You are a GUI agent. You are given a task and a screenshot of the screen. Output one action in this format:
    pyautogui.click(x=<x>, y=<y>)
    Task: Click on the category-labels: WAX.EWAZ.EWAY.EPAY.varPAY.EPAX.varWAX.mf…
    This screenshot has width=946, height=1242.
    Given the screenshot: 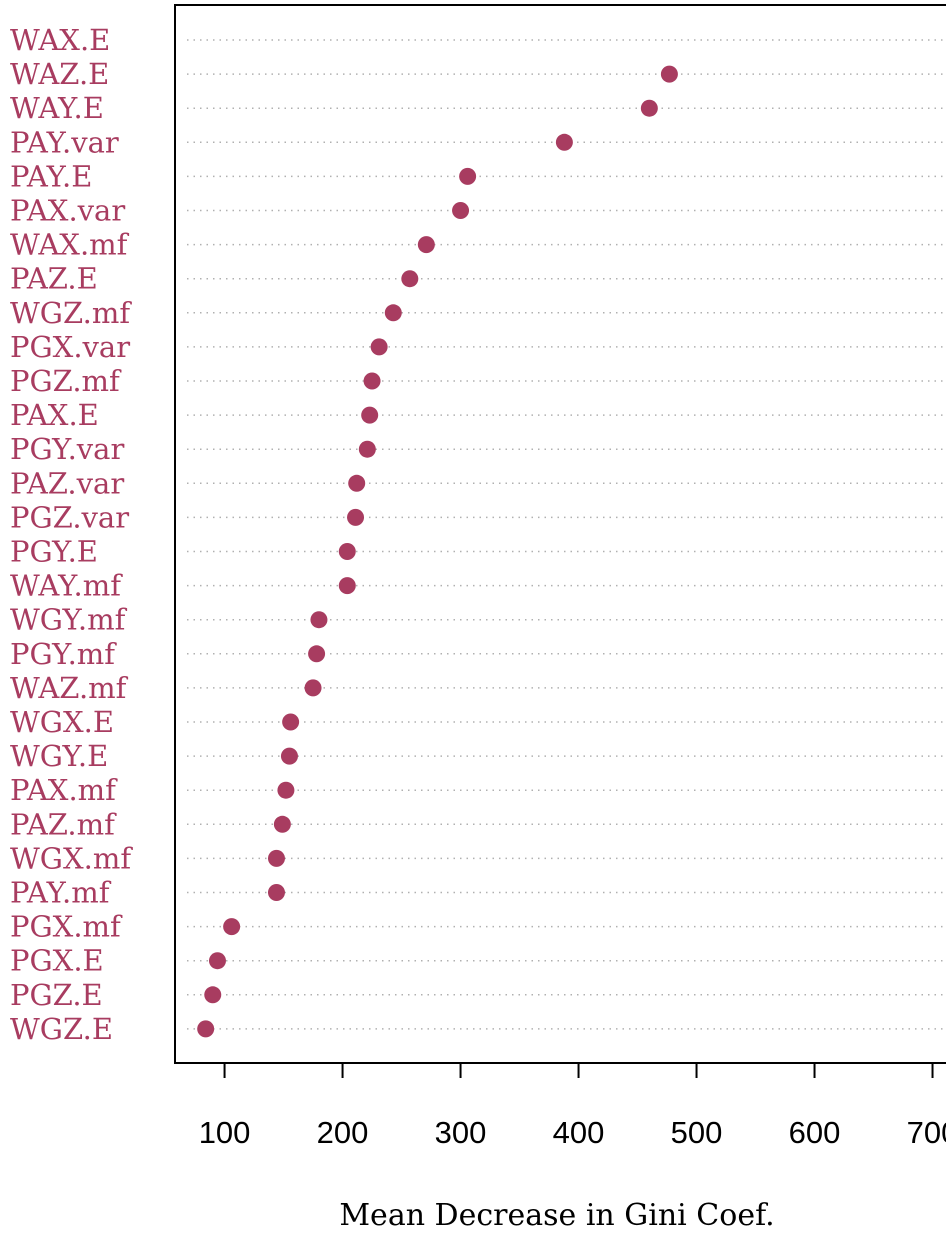 What is the action you would take?
    pyautogui.click(x=71, y=534)
    